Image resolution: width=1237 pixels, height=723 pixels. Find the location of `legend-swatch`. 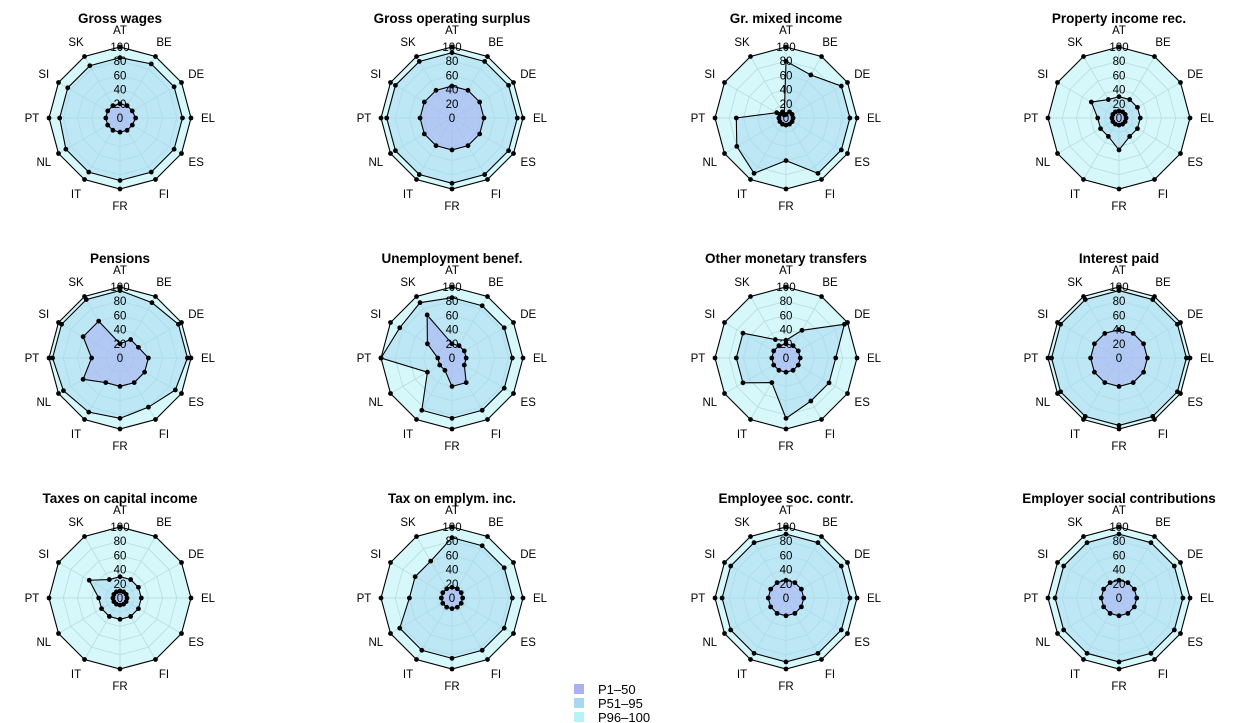

legend-swatch is located at coordinates (579, 689).